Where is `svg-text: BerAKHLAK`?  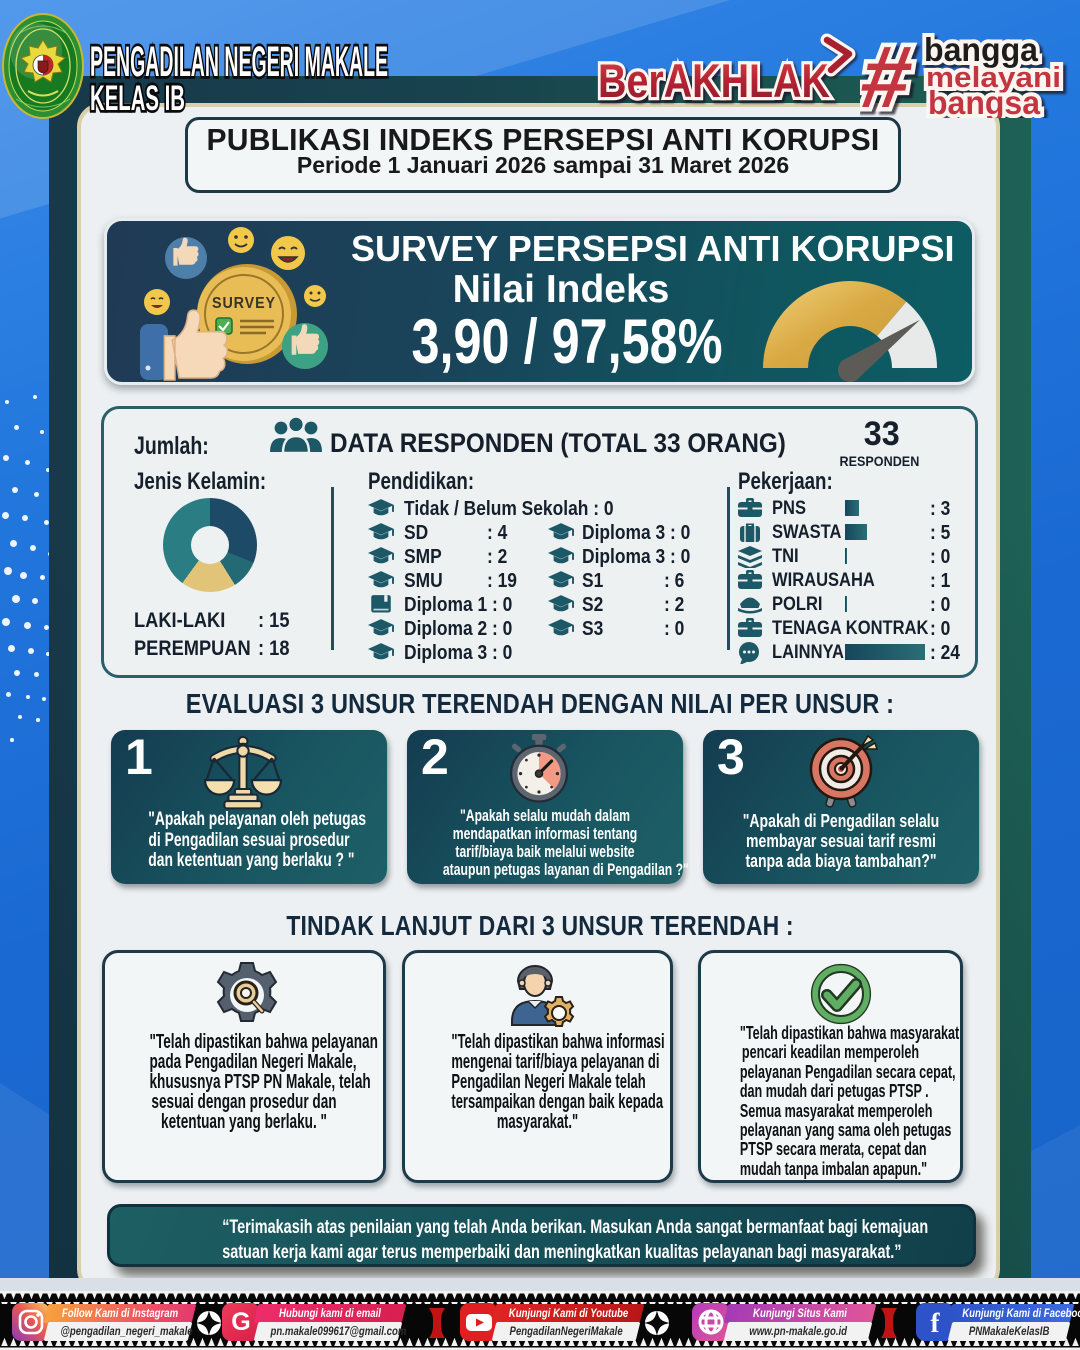 svg-text: BerAKHLAK is located at coordinates (714, 80).